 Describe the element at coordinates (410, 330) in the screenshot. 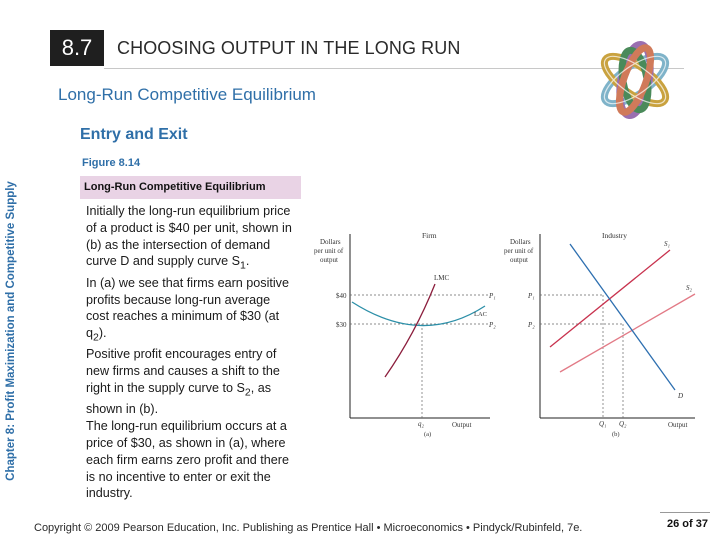

I see `lmc-curve` at that location.